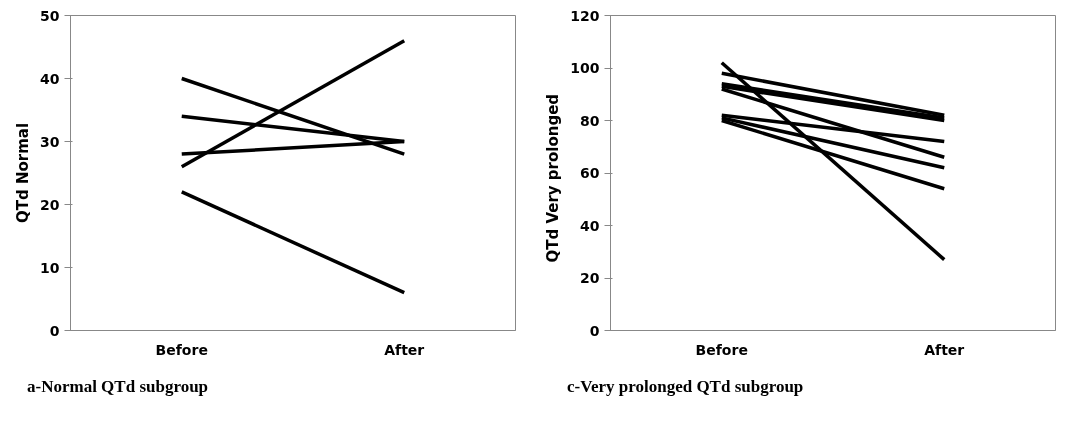 The height and width of the screenshot is (421, 1076). Describe the element at coordinates (117, 387) in the screenshot. I see `text: a-Normal QTd subgroup` at that location.